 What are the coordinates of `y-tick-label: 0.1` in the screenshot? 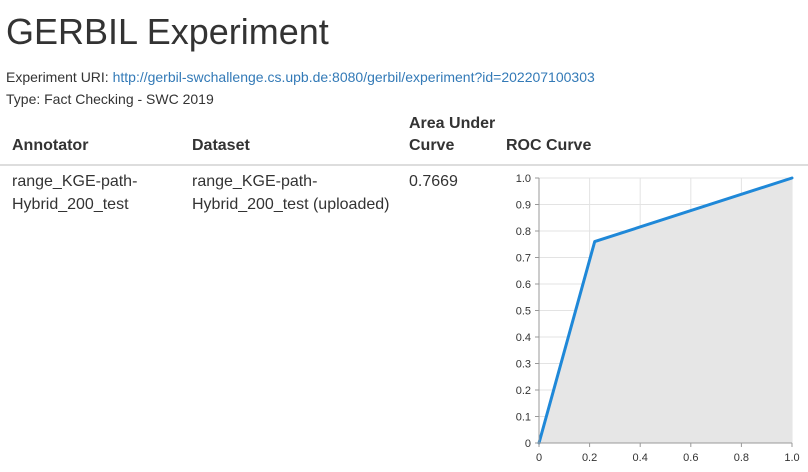 It's located at (523, 418).